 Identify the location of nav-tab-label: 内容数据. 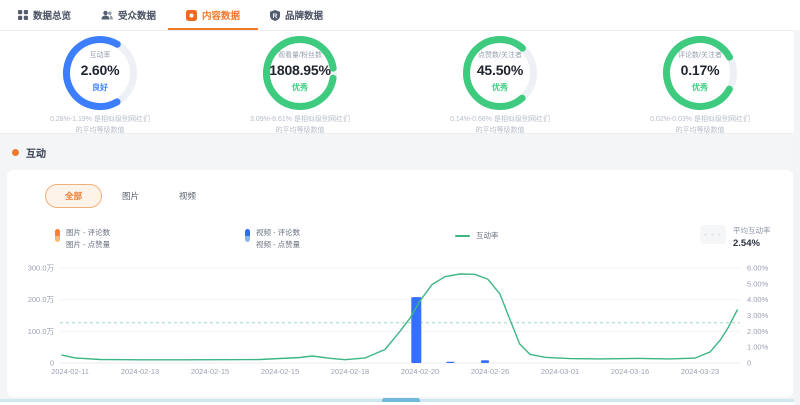
(221, 16).